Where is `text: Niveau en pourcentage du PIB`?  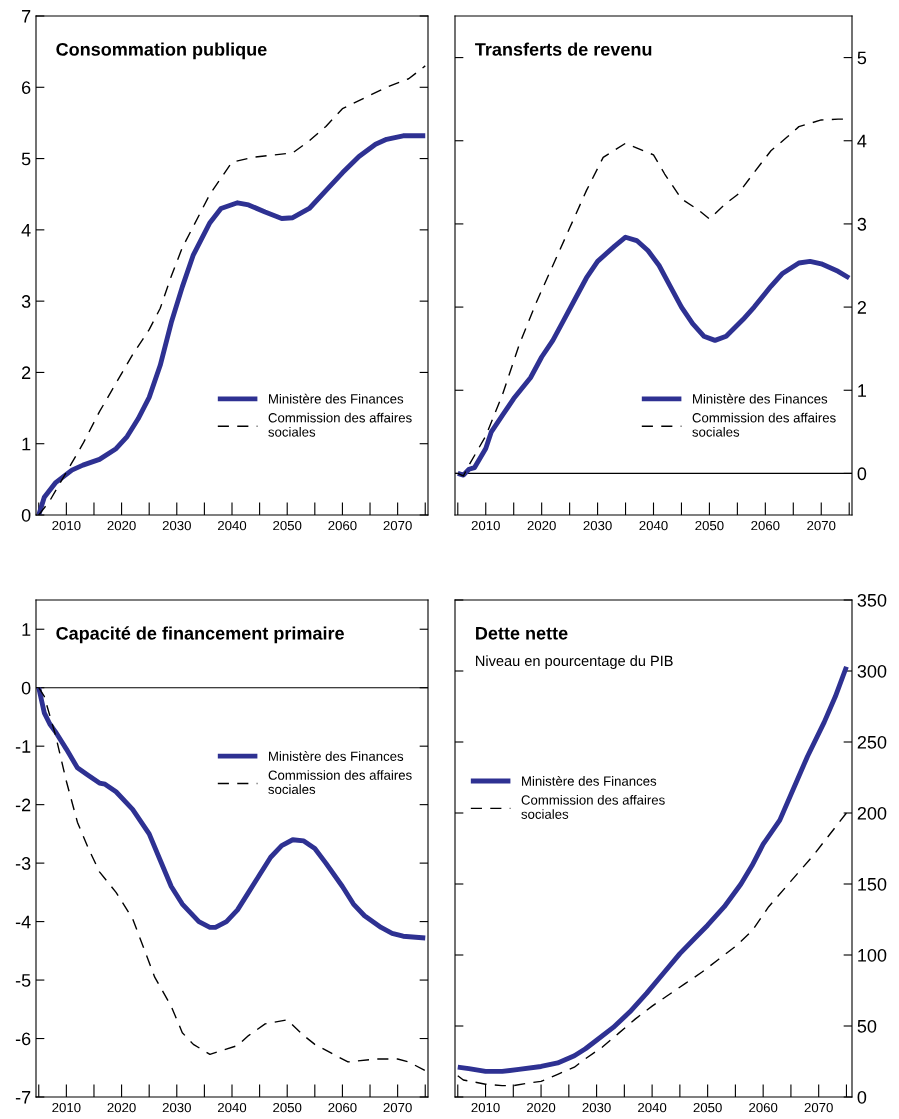 text: Niveau en pourcentage du PIB is located at coordinates (574, 662).